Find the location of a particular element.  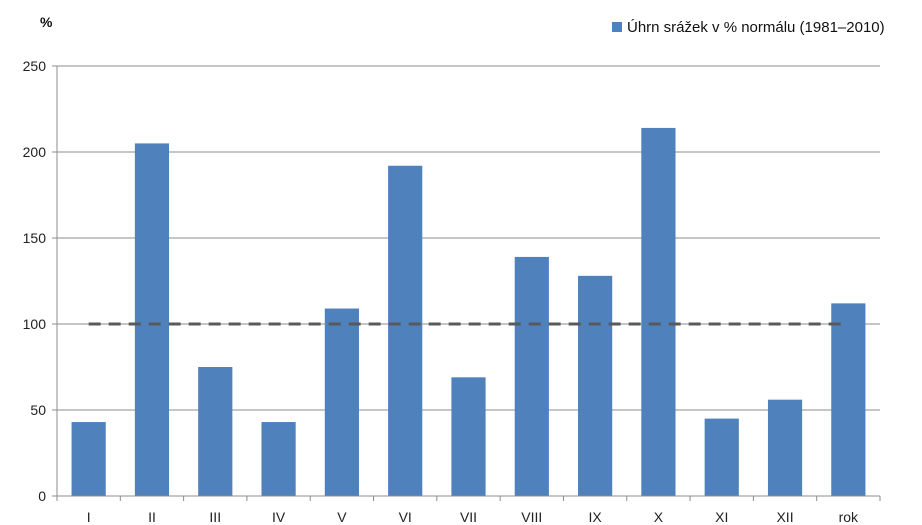

bar-vi is located at coordinates (405, 330).